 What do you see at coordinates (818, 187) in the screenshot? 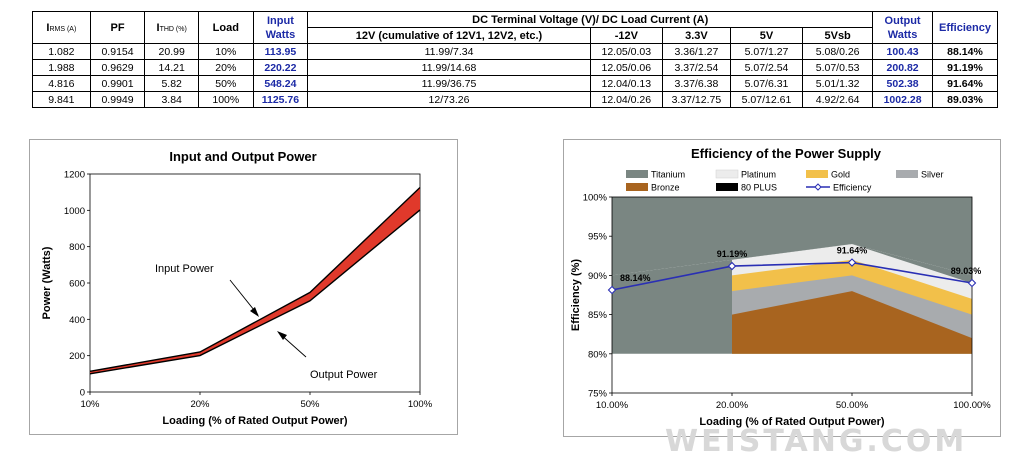
I see `legend-marker` at bounding box center [818, 187].